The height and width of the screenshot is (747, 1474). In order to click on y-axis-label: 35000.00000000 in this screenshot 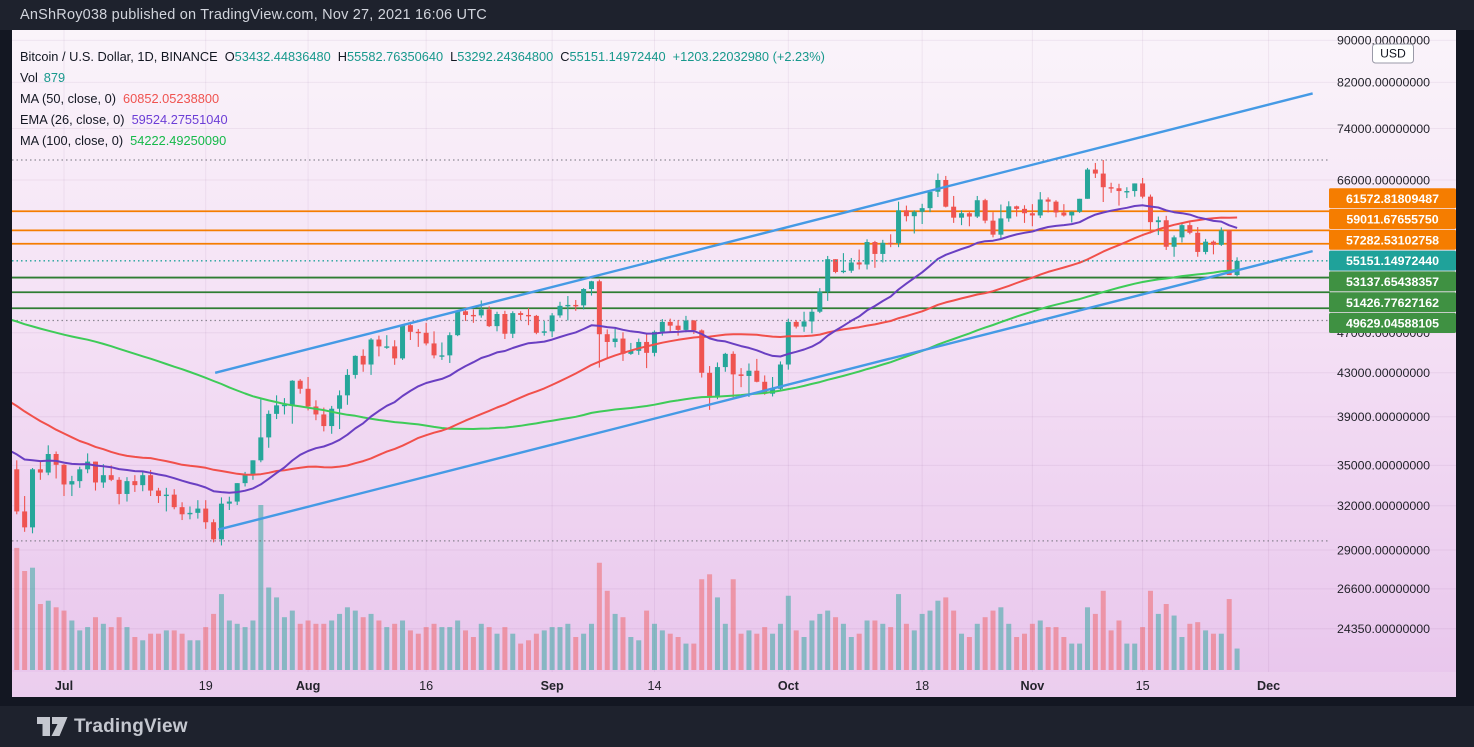, I will do `click(1383, 466)`.